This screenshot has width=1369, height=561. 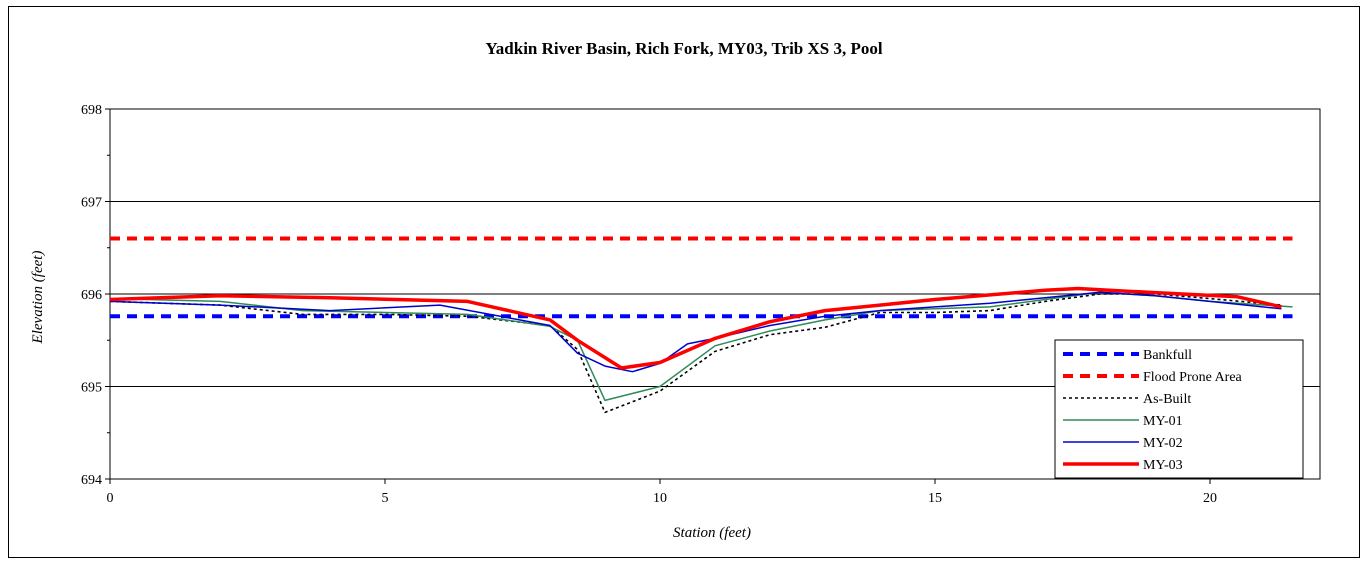 I want to click on x-tick-label: 5, so click(x=385, y=498).